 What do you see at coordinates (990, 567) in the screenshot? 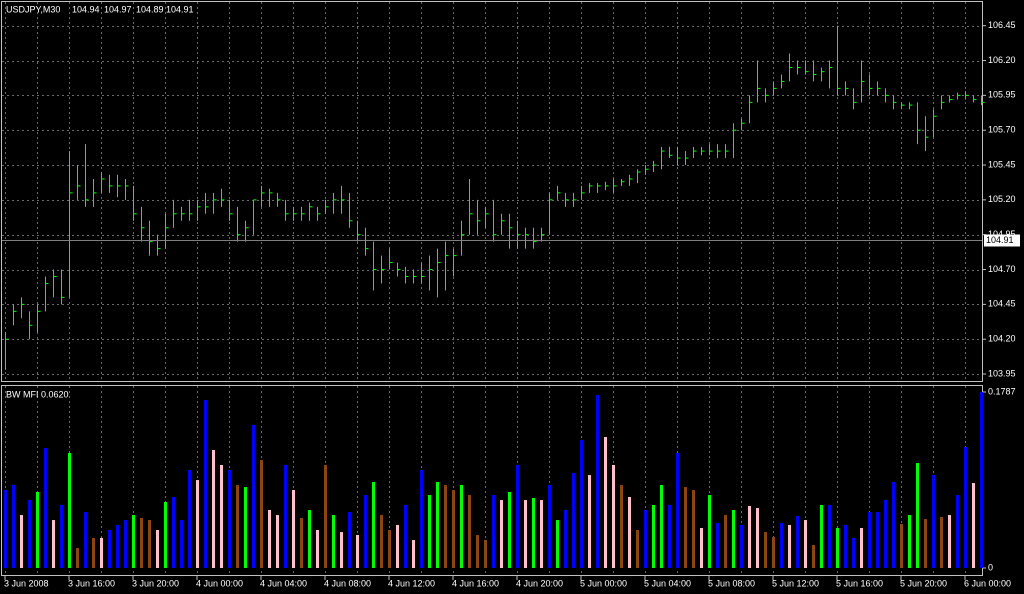
I see `y-tick-label: 0` at bounding box center [990, 567].